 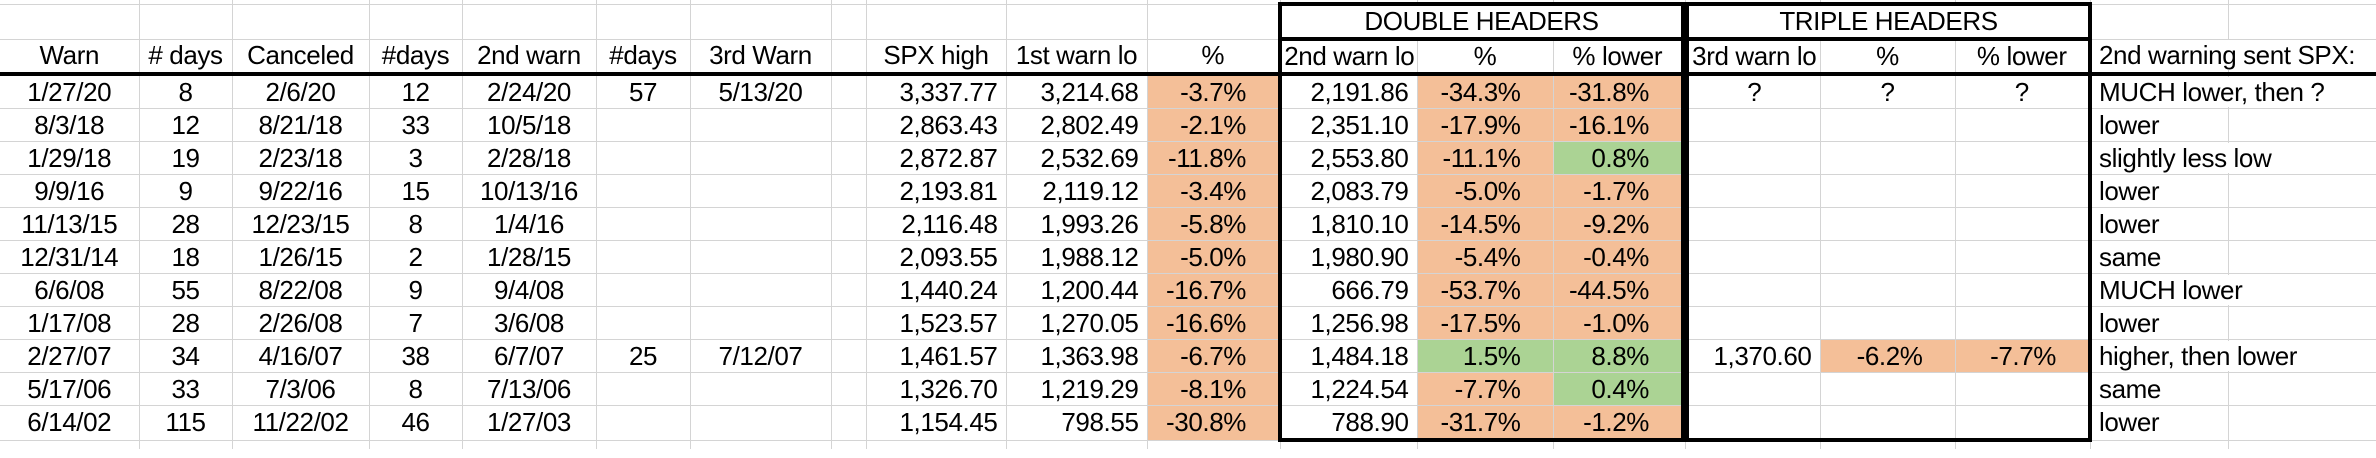 What do you see at coordinates (1213, 323) in the screenshot?
I see `cell-pct1: -16.6%` at bounding box center [1213, 323].